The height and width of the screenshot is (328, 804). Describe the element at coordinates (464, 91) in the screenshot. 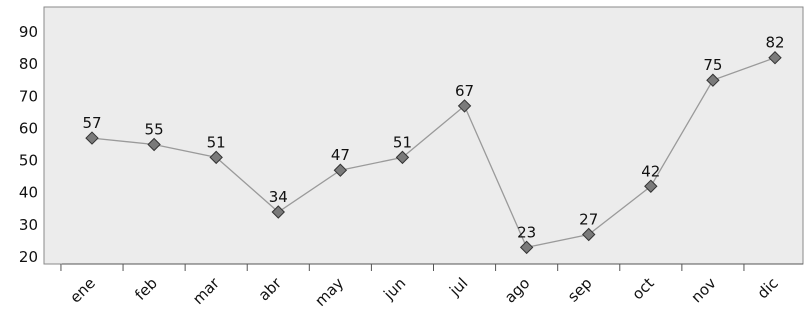

I see `data-label: 67` at that location.